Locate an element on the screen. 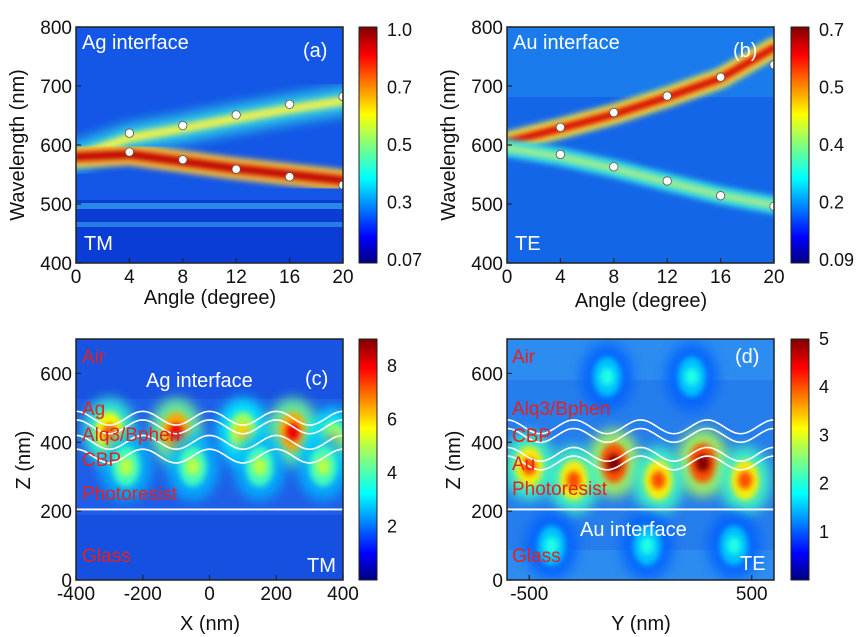 Image resolution: width=865 pixels, height=637 pixels. panel-a-markers is located at coordinates (233, 141).